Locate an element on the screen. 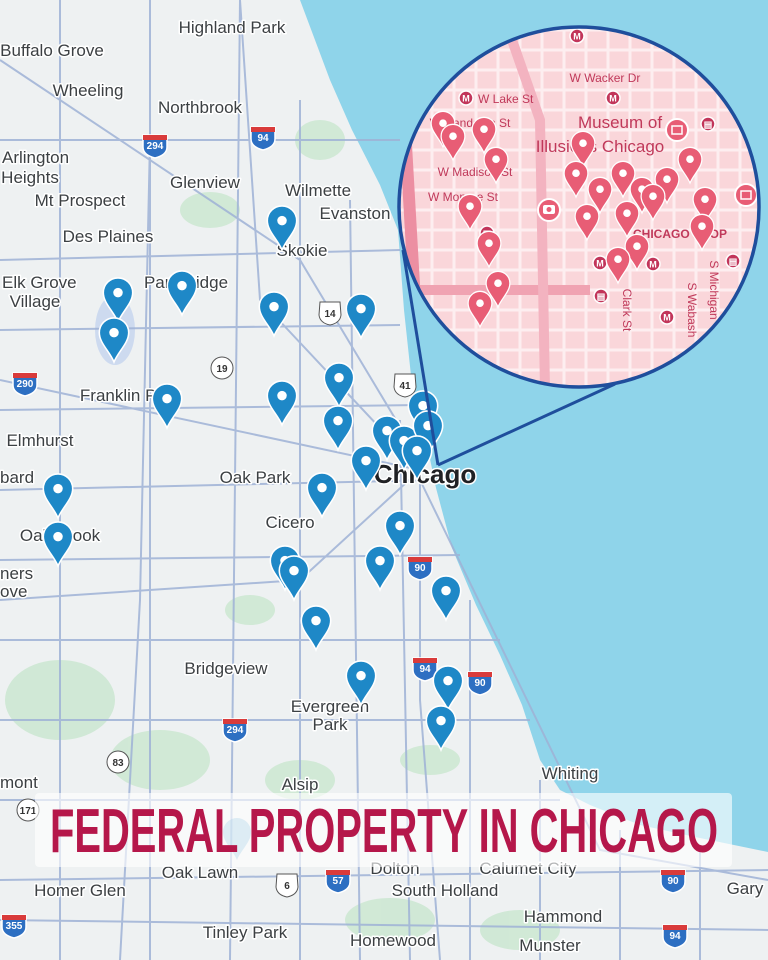 Image resolution: width=768 pixels, height=960 pixels. city-label: Evanston is located at coordinates (355, 213).